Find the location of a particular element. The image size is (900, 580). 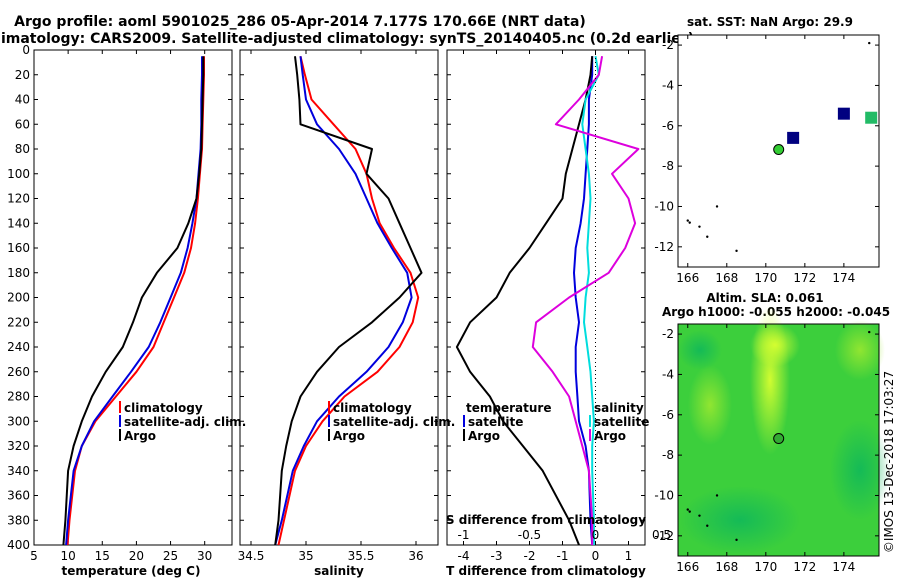

x-tick-label: 36 is located at coordinates (415, 556).